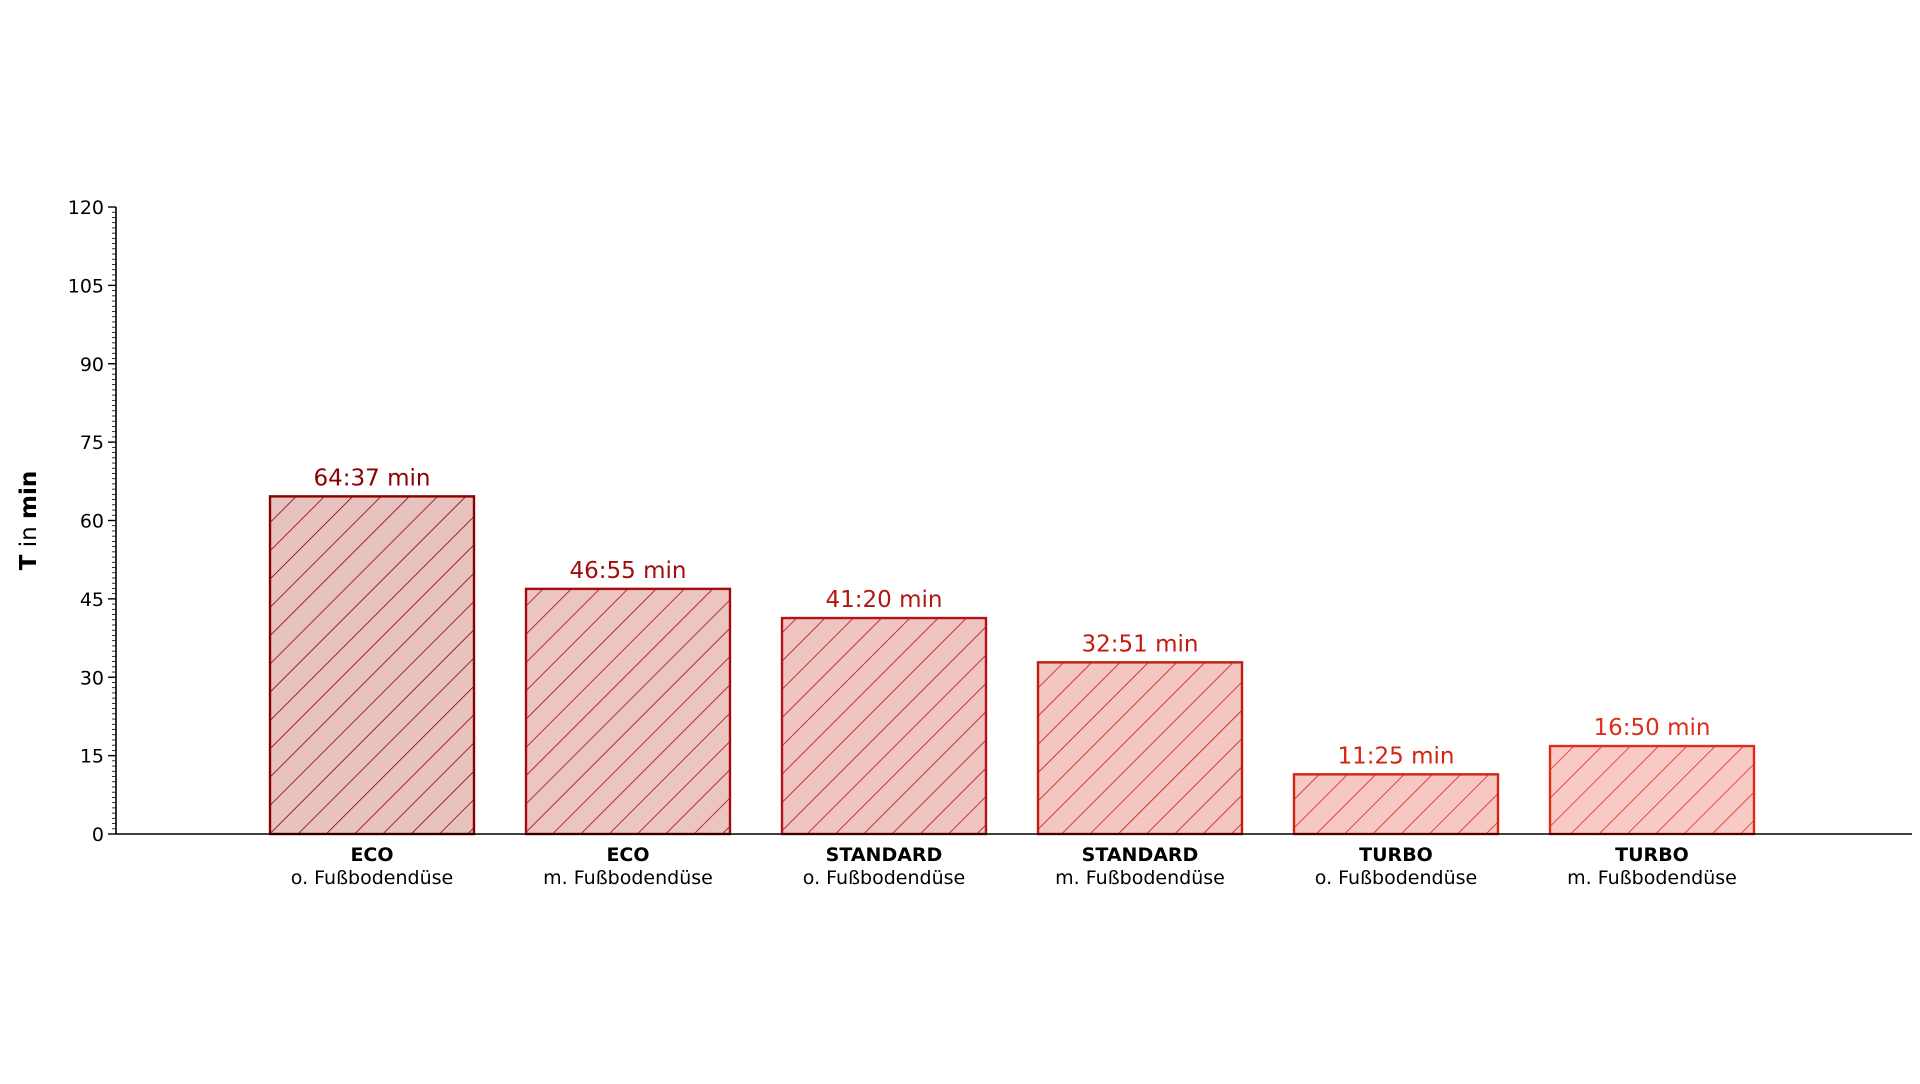 The height and width of the screenshot is (1084, 1920). I want to click on y-tick-label: 90, so click(92, 365).